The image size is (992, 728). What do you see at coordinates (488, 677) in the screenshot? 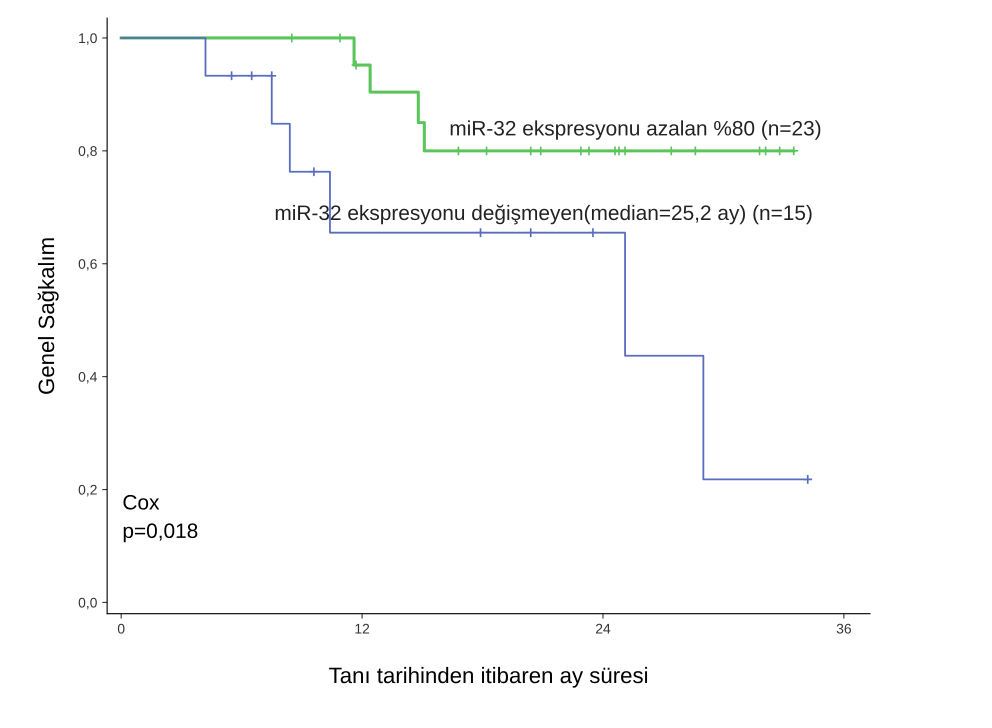
I see `x-axis-title: Tanı tarihinden itibaren ay süresi` at bounding box center [488, 677].